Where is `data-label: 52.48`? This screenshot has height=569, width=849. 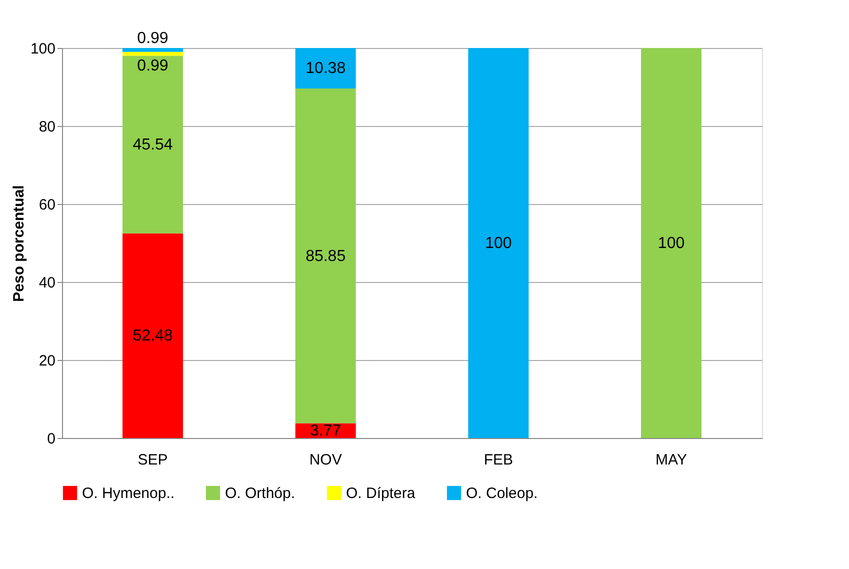
data-label: 52.48 is located at coordinates (152, 336).